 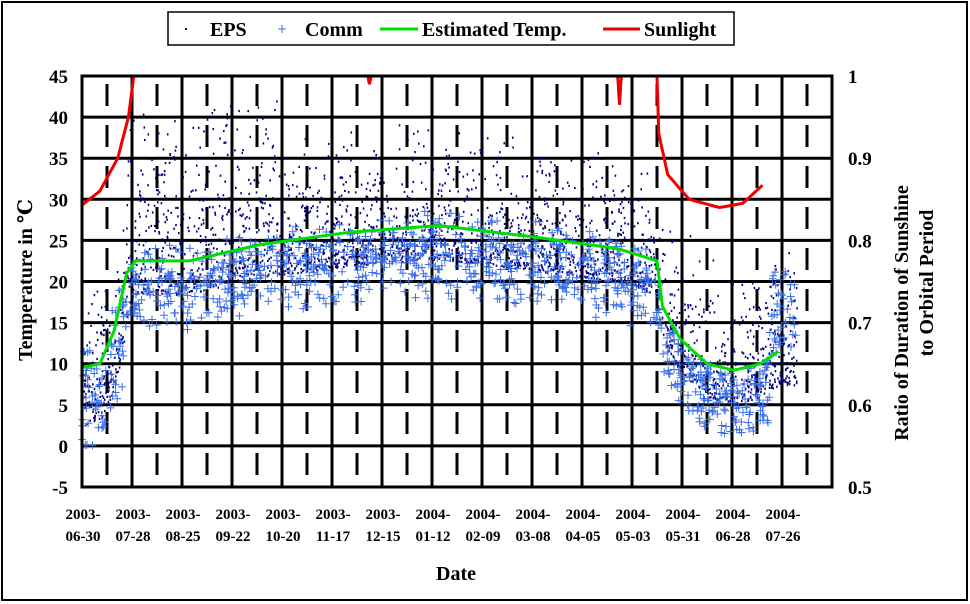 What do you see at coordinates (83, 515) in the screenshot?
I see `x-tick-label-year: 2003-` at bounding box center [83, 515].